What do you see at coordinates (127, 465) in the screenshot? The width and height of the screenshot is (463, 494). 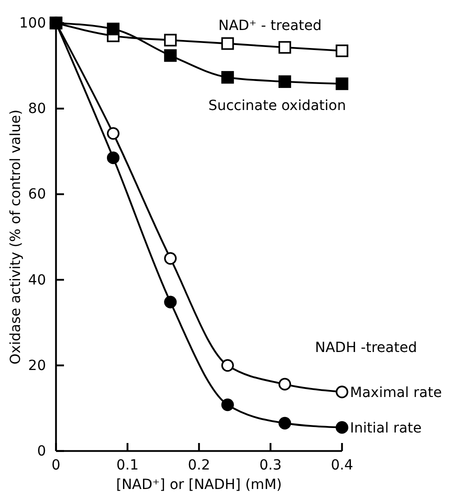 I see `x-tick-label: 0.1` at bounding box center [127, 465].